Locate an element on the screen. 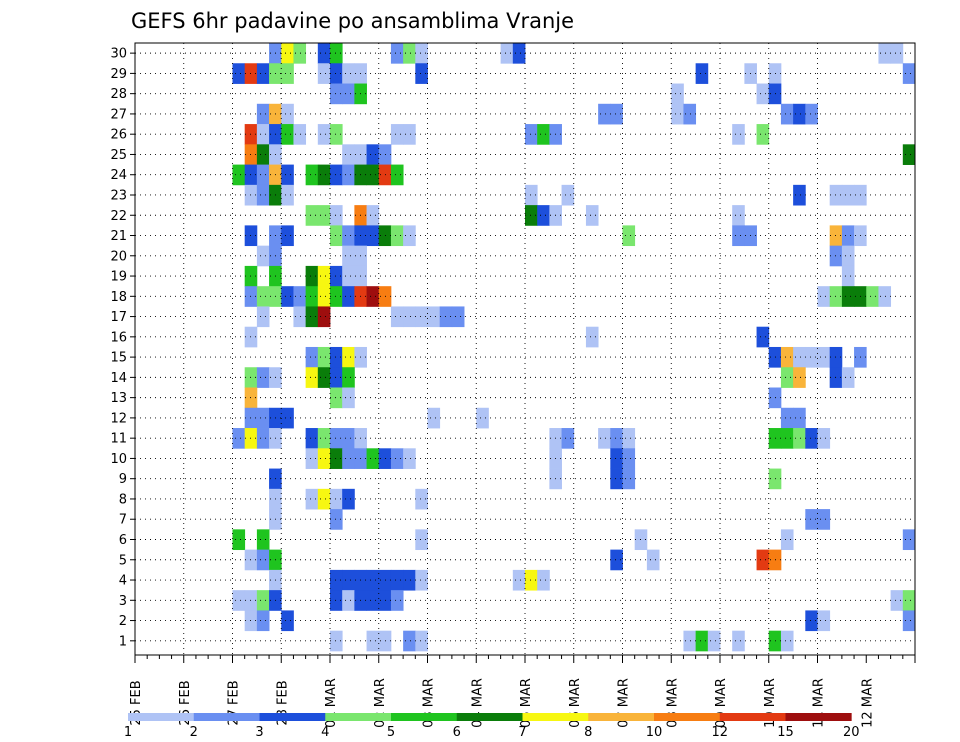 The height and width of the screenshot is (742, 960). y-tick-label: 25 is located at coordinates (118, 155).